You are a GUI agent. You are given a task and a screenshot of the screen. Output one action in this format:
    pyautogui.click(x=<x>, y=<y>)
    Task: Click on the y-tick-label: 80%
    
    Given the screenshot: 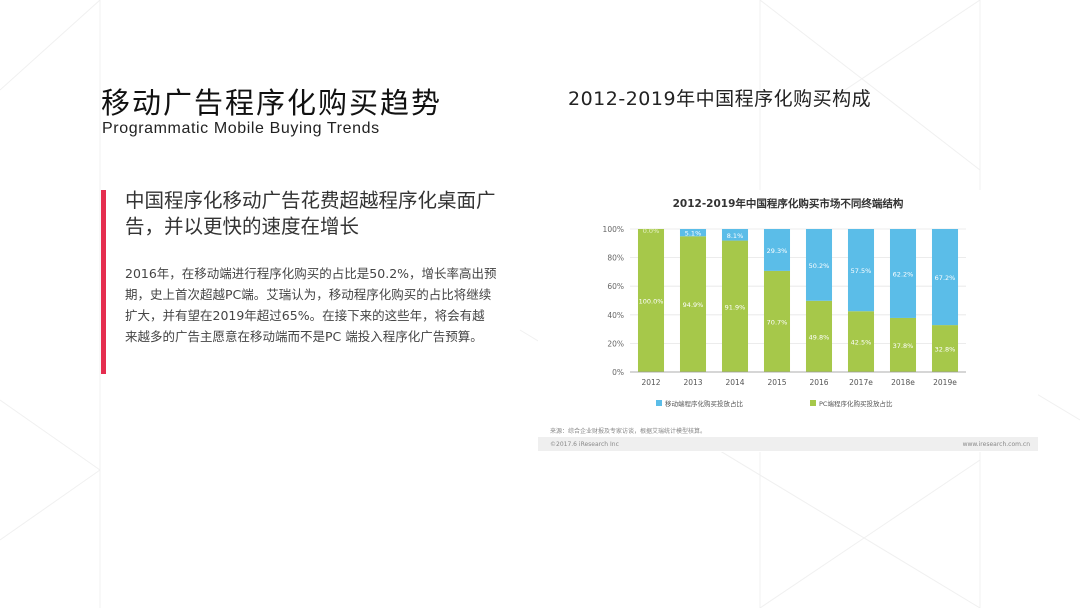 What is the action you would take?
    pyautogui.click(x=615, y=258)
    